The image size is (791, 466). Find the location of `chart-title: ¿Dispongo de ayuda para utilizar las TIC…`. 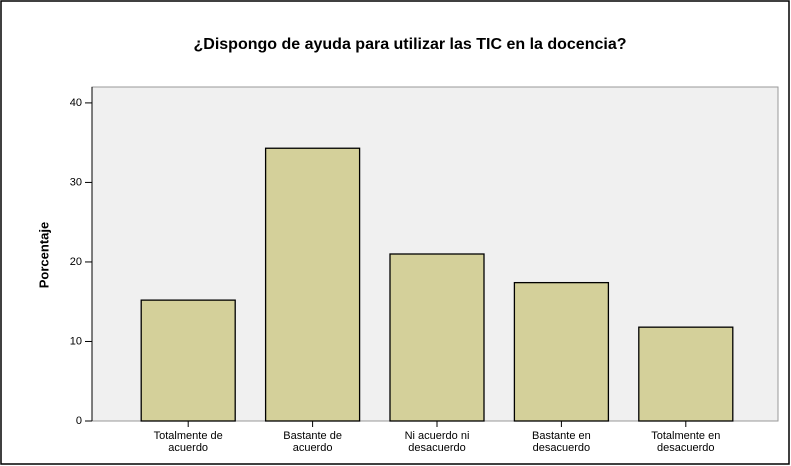

chart-title: ¿Dispongo de ayuda para utilizar las TIC… is located at coordinates (410, 44).